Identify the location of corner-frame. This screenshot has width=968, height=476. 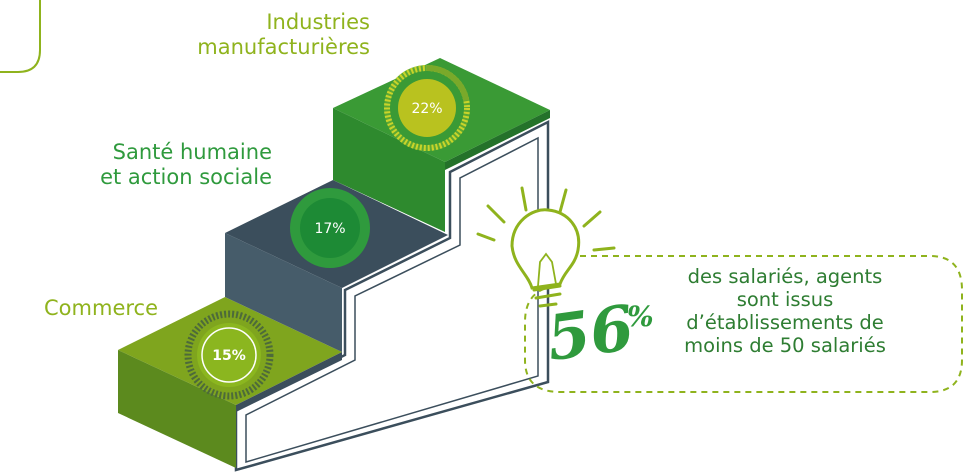
(20, 36).